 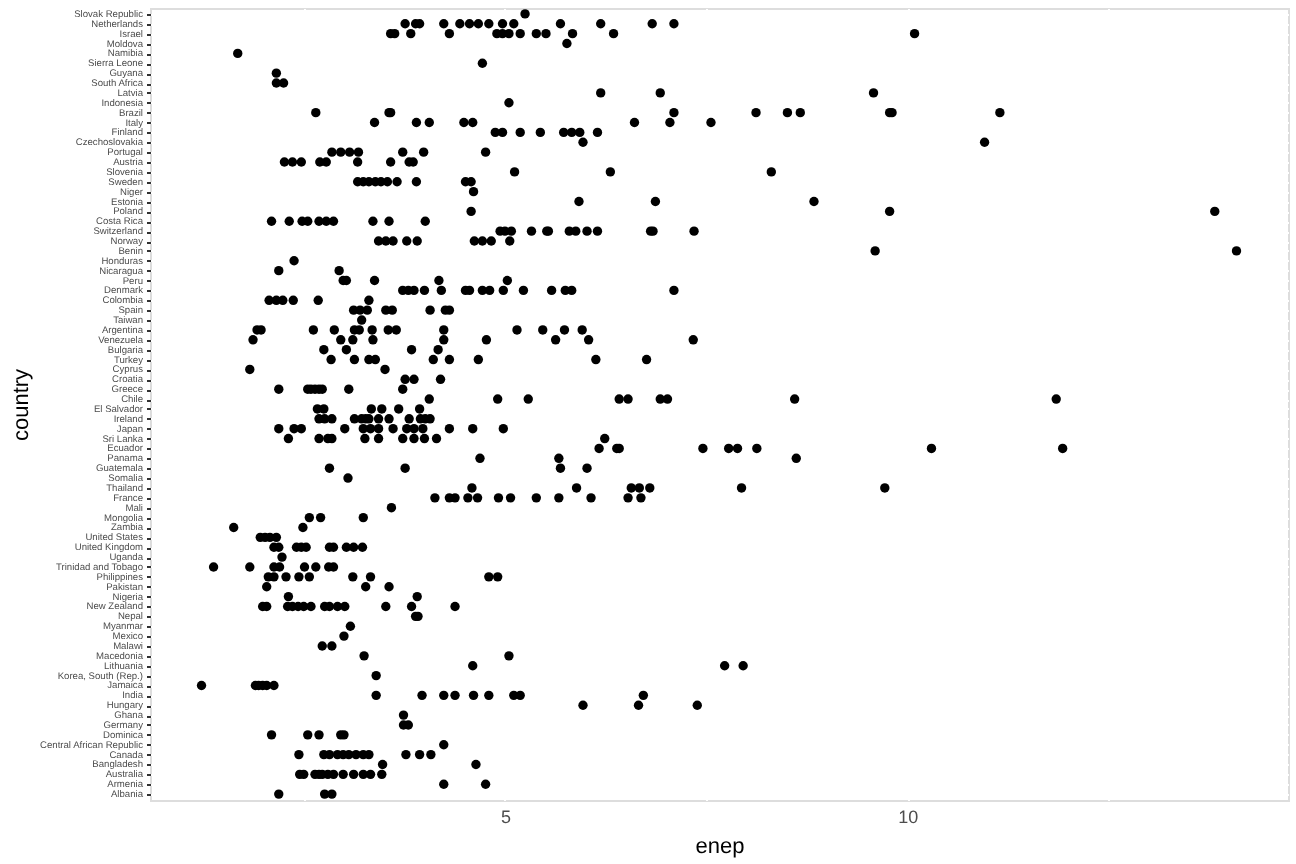 What do you see at coordinates (505, 817) in the screenshot?
I see `x-tick-label: 5` at bounding box center [505, 817].